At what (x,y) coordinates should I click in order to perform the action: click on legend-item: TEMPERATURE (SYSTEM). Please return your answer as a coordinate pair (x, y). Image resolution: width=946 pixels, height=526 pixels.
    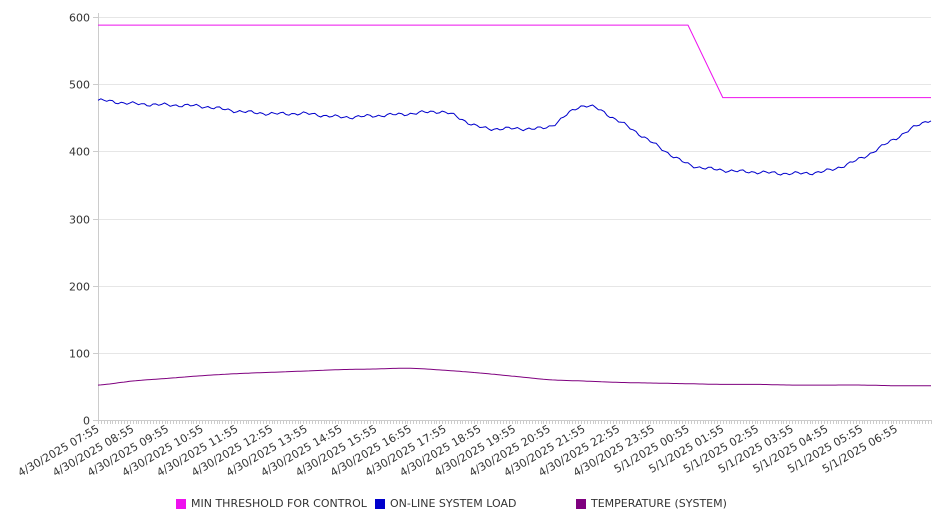
    Looking at the image, I should click on (651, 503).